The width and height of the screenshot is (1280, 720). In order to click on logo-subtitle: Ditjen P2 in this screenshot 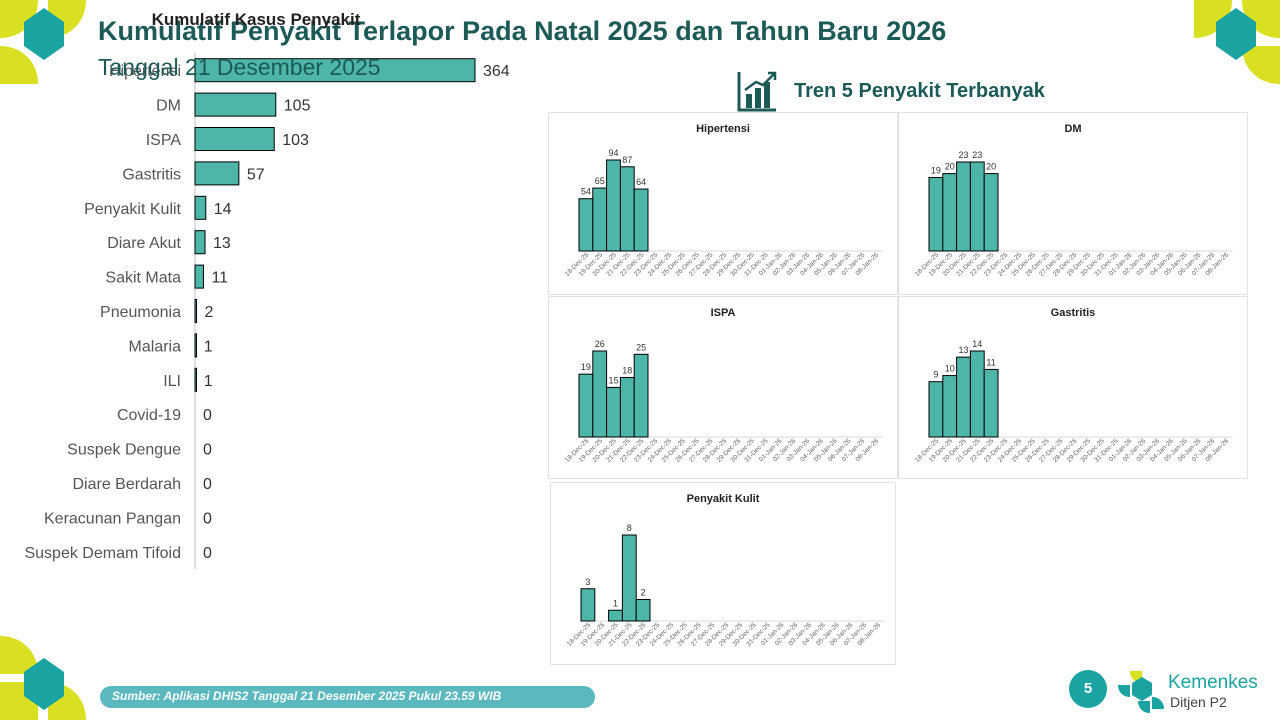, I will do `click(1198, 702)`.